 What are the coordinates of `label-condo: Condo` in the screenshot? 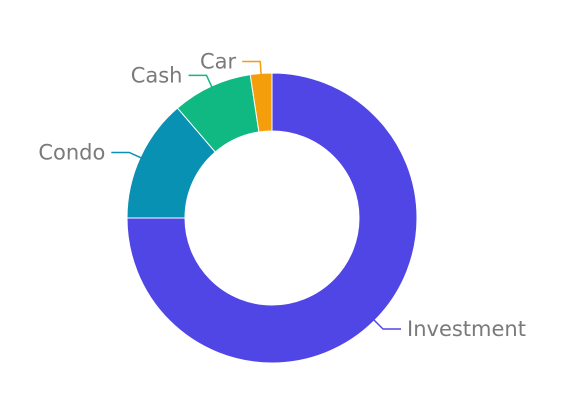 It's located at (71, 152).